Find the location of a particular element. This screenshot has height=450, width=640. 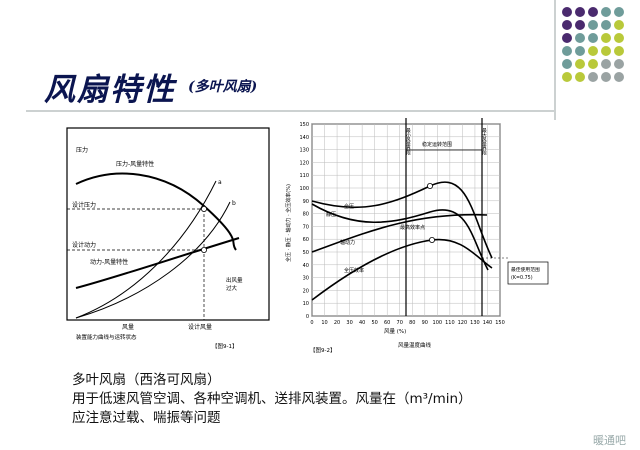

body-line-1: 多叶风扇（西洛可风扇） is located at coordinates (146, 380).